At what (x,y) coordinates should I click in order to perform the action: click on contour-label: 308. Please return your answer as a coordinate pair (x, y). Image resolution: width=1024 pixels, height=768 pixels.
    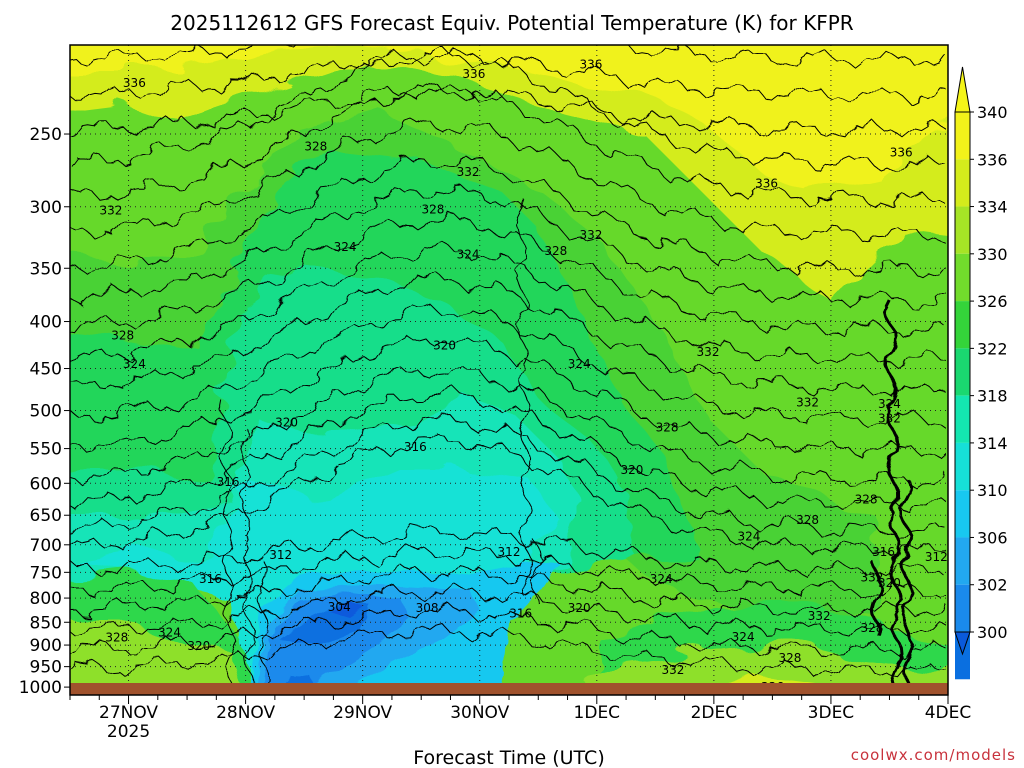
    Looking at the image, I should click on (427, 608).